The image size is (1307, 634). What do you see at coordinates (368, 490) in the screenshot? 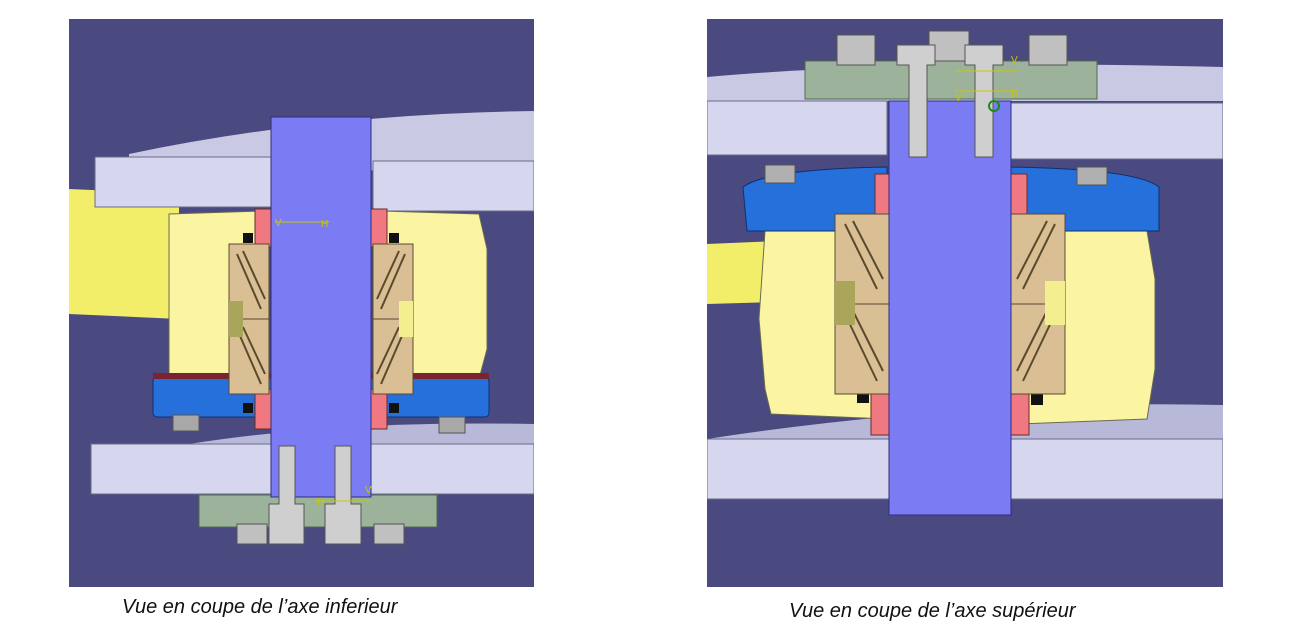
I see `dimension-label-v-bottom: V` at bounding box center [368, 490].